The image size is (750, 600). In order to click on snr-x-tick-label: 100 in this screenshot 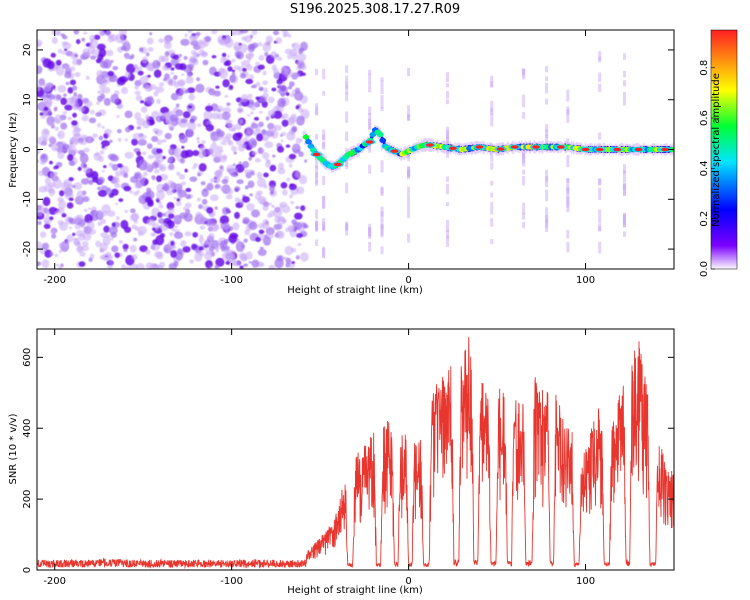, I will do `click(585, 581)`.